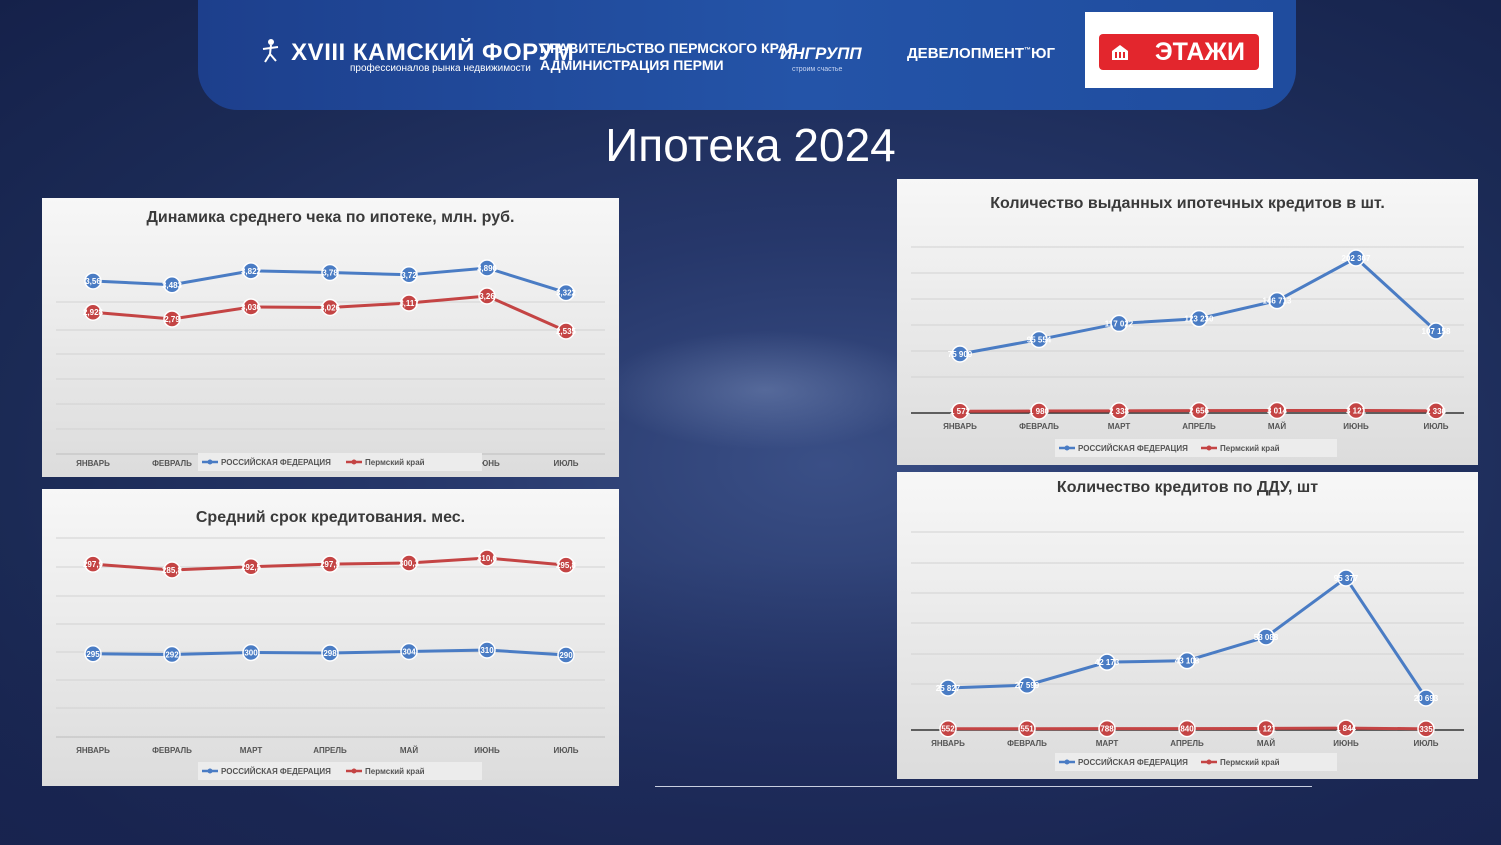 The image size is (1501, 845). Describe the element at coordinates (821, 53) in the screenshot. I see `ingroup-name: ИНГРУПП` at that location.